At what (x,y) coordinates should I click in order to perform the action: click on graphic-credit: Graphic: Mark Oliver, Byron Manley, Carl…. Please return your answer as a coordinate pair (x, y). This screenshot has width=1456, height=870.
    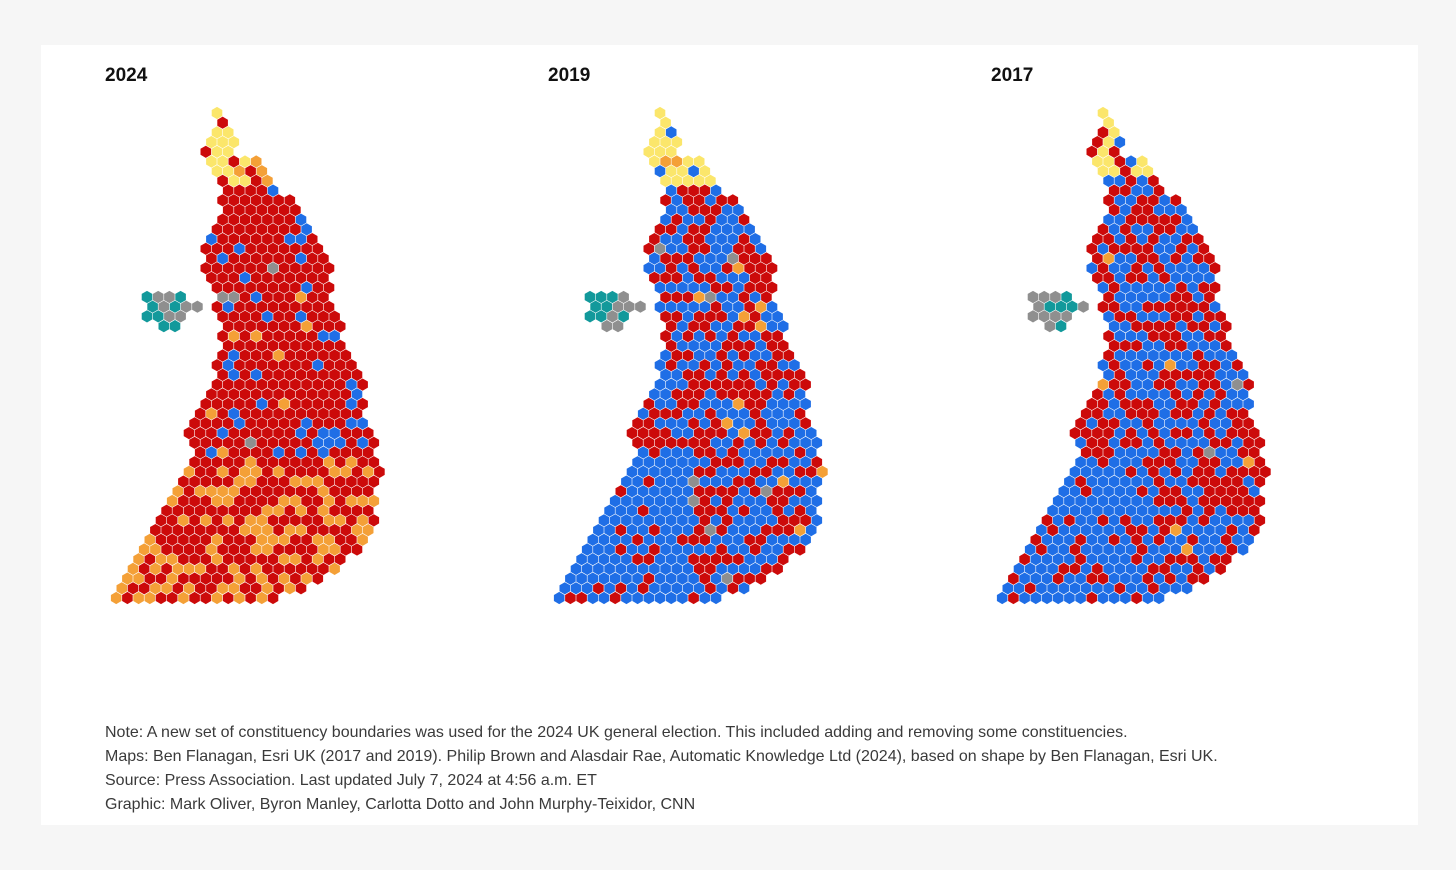
    Looking at the image, I should click on (400, 804).